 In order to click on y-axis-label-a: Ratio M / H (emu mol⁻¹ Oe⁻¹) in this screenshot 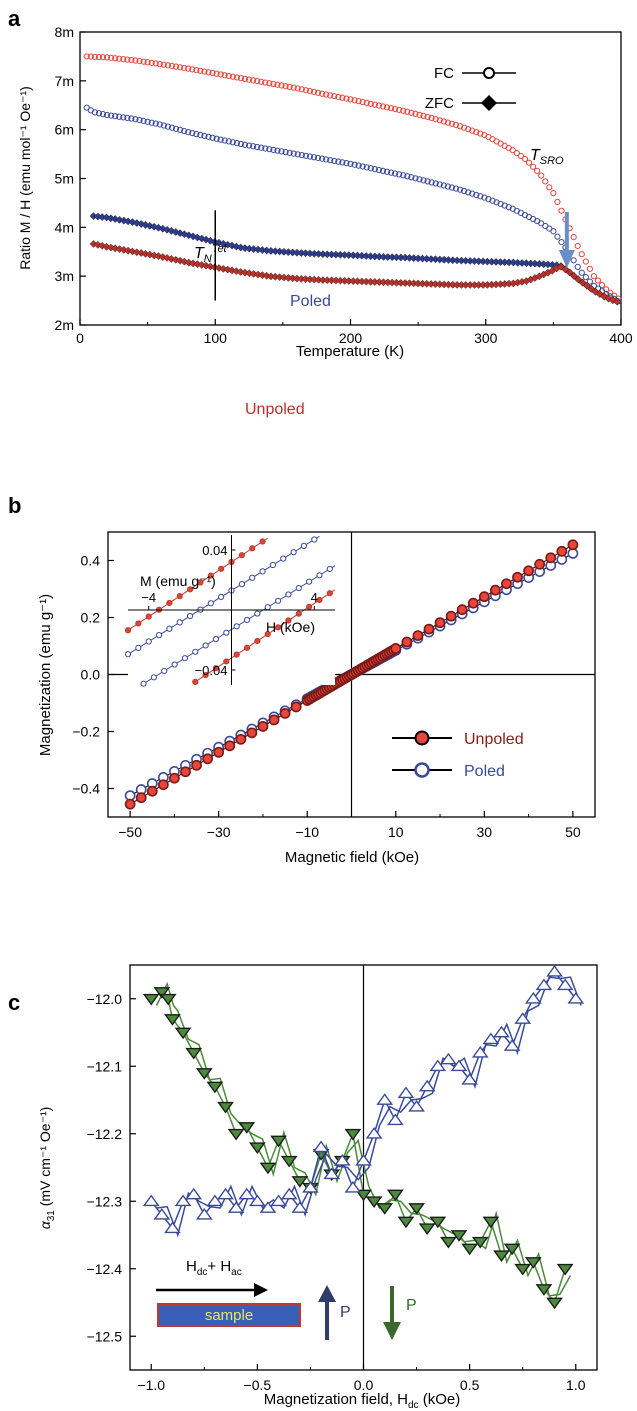, I will do `click(25, 178)`.